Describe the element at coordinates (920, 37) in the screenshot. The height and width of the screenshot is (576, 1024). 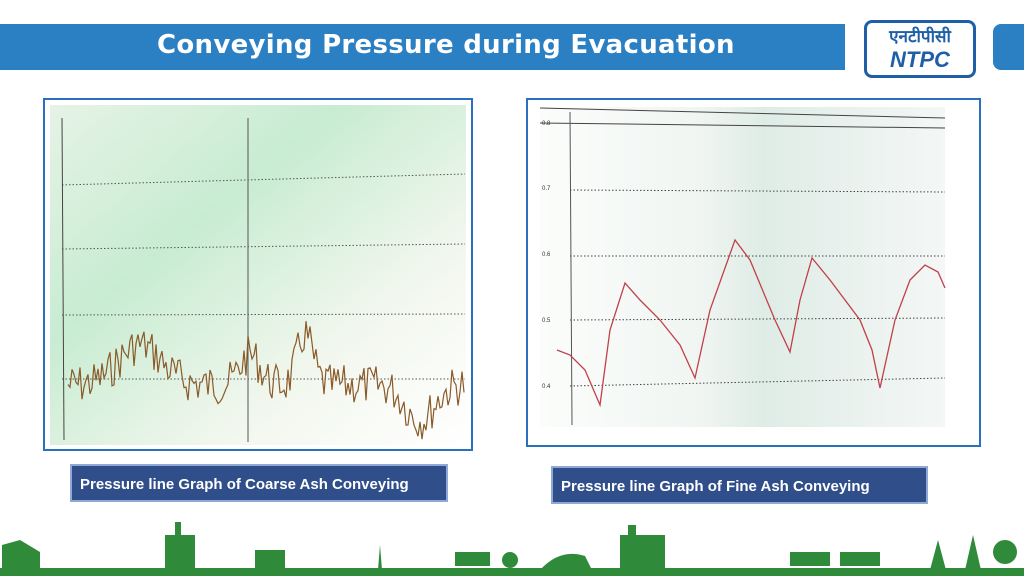
I see `logo-hindi: एनटीपीसी` at that location.